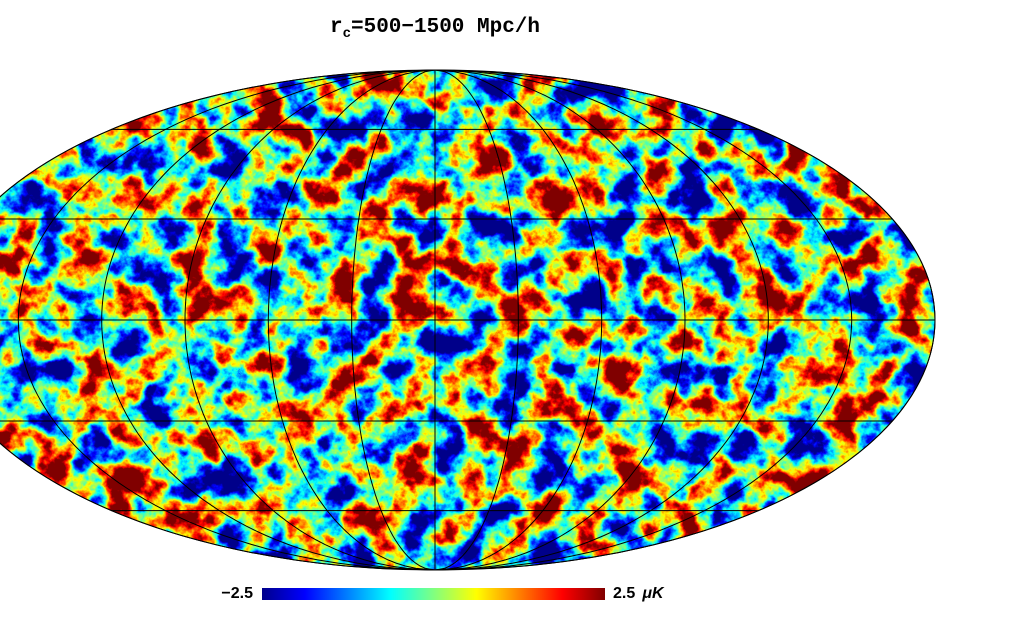 This screenshot has height=639, width=1024. Describe the element at coordinates (445, 27) in the screenshot. I see `title-text: =500−1500 Mpc/h` at that location.